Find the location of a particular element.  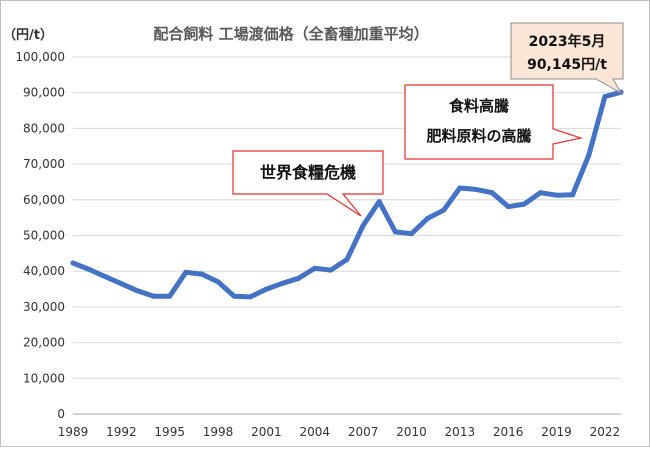

y-tick-label: 20,000 is located at coordinates (44, 343).